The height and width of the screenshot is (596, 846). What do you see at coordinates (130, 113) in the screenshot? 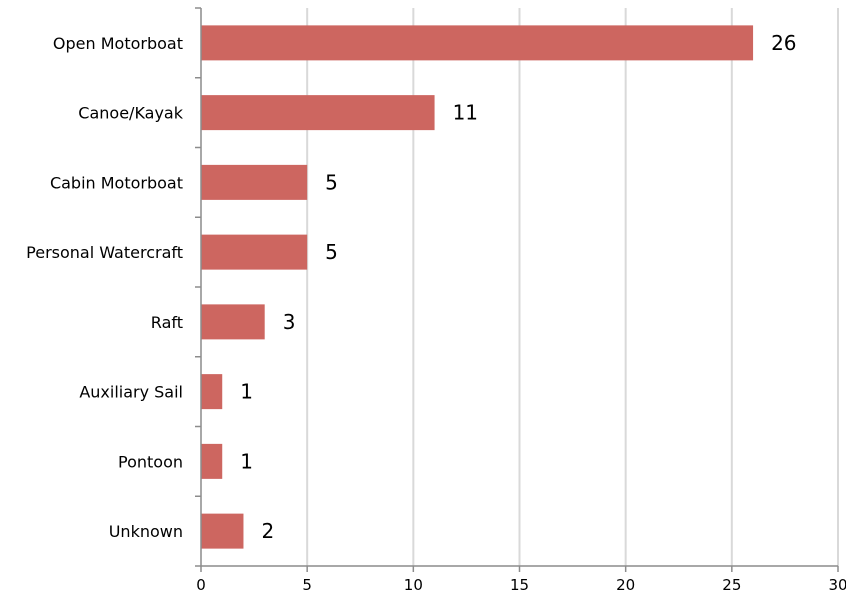
I see `category-label: Canoe/Kayak` at bounding box center [130, 113].